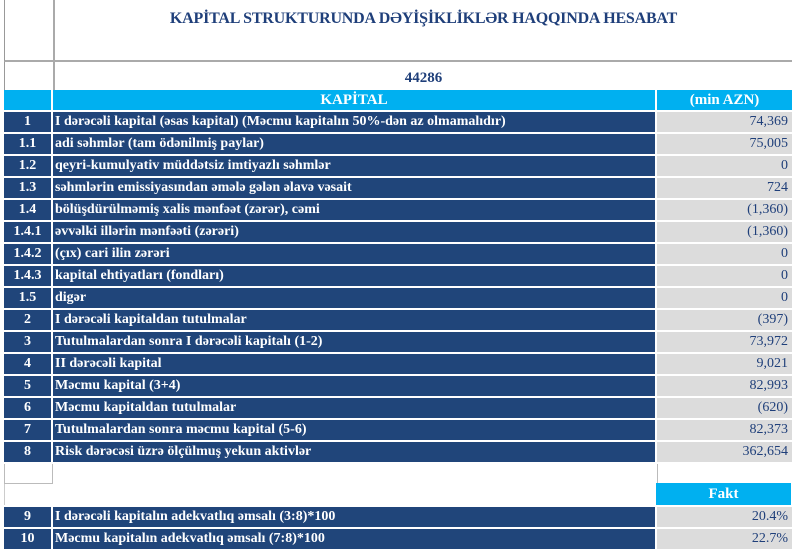 This screenshot has height=552, width=800. I want to click on table-row: 4 II dərəcəli kapital 9,021, so click(398, 364).